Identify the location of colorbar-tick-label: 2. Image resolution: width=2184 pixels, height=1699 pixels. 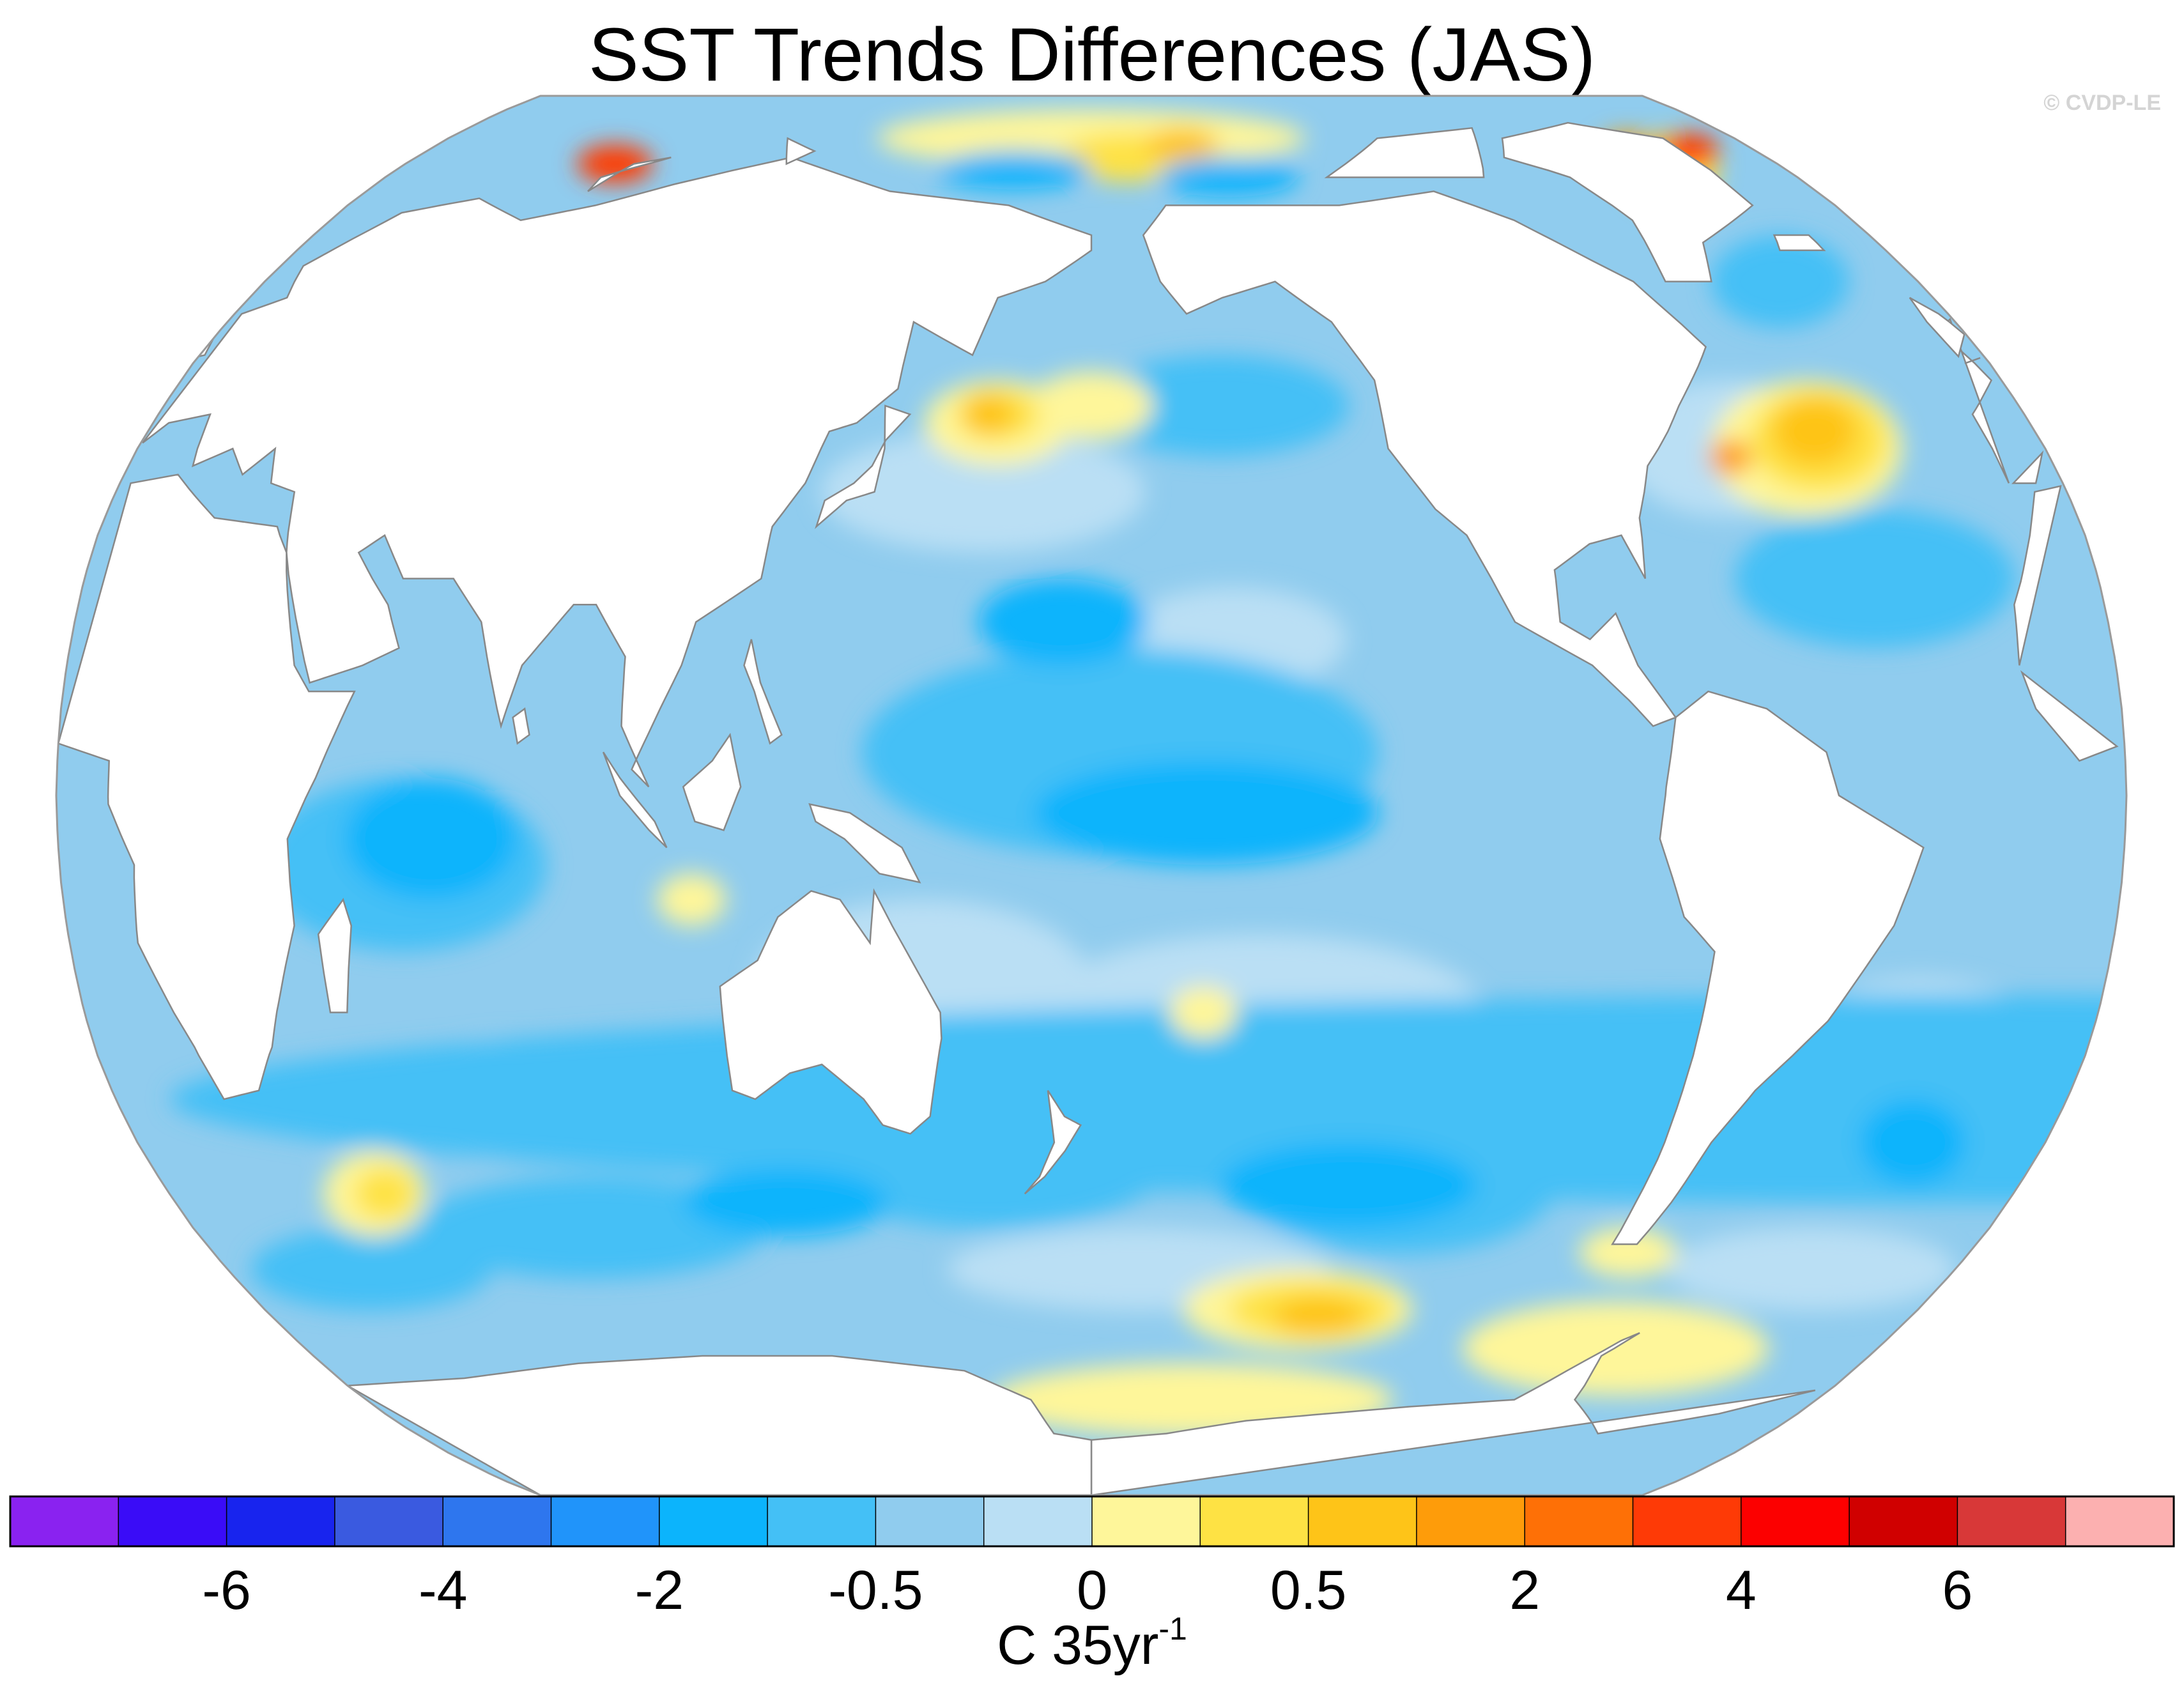
(1524, 1590).